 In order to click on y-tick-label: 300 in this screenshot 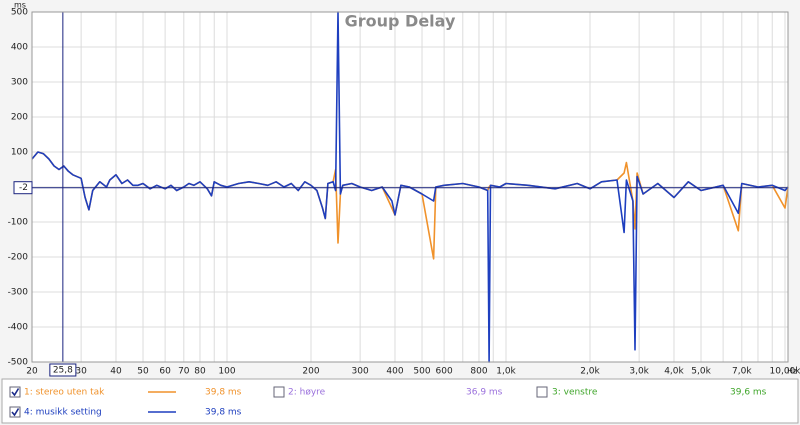, I will do `click(19, 83)`.